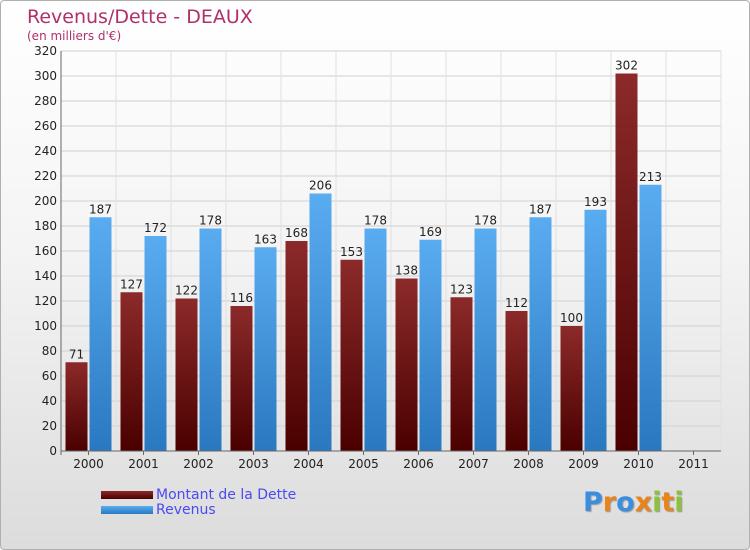  I want to click on data-label-revenus-2001: 172, so click(155, 228).